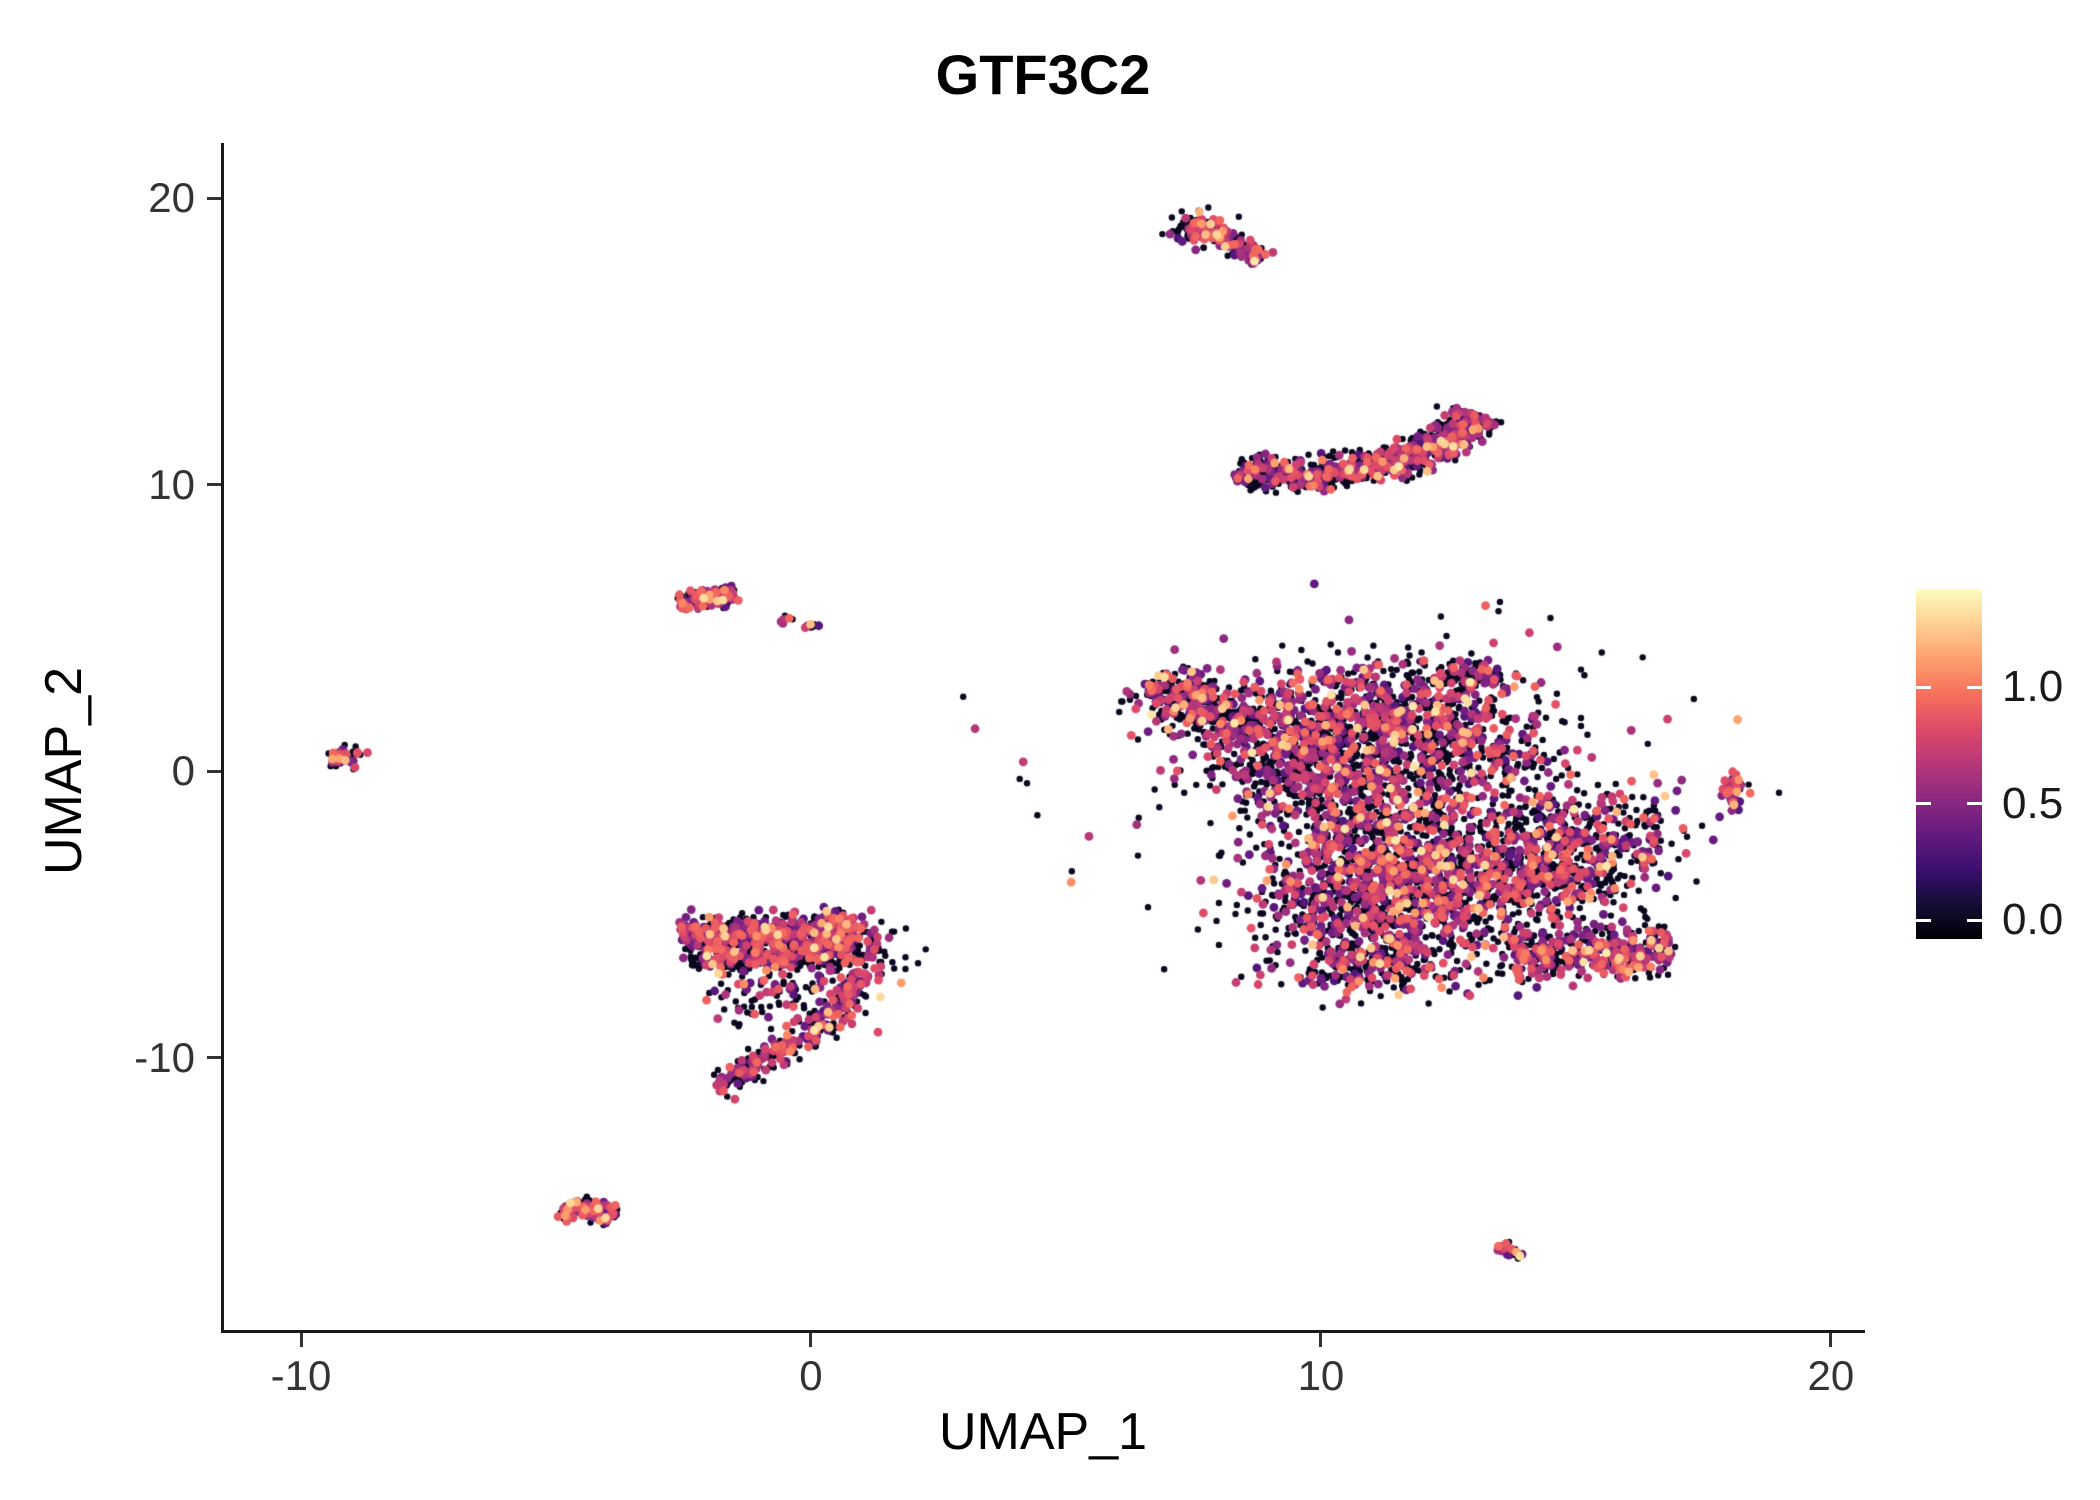 The image size is (2100, 1500). Describe the element at coordinates (164, 1057) in the screenshot. I see `y-tick-label: -10` at that location.